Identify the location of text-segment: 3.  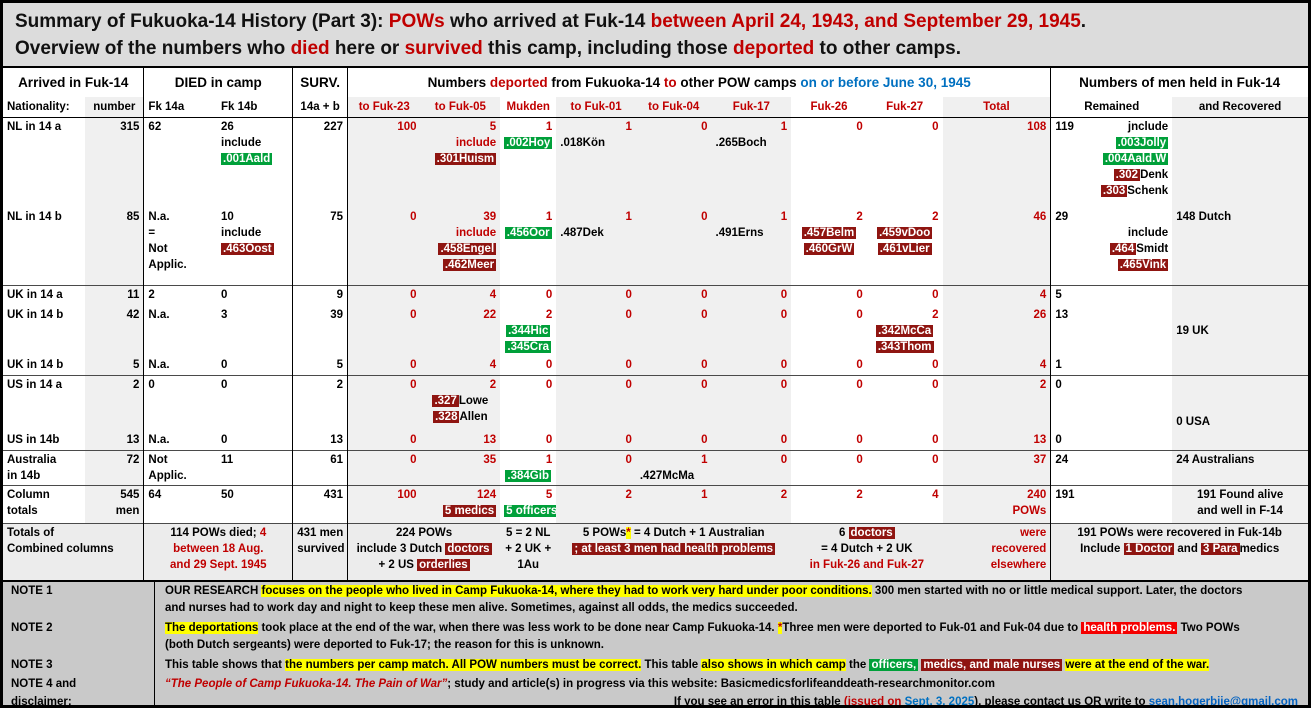
(224, 314).